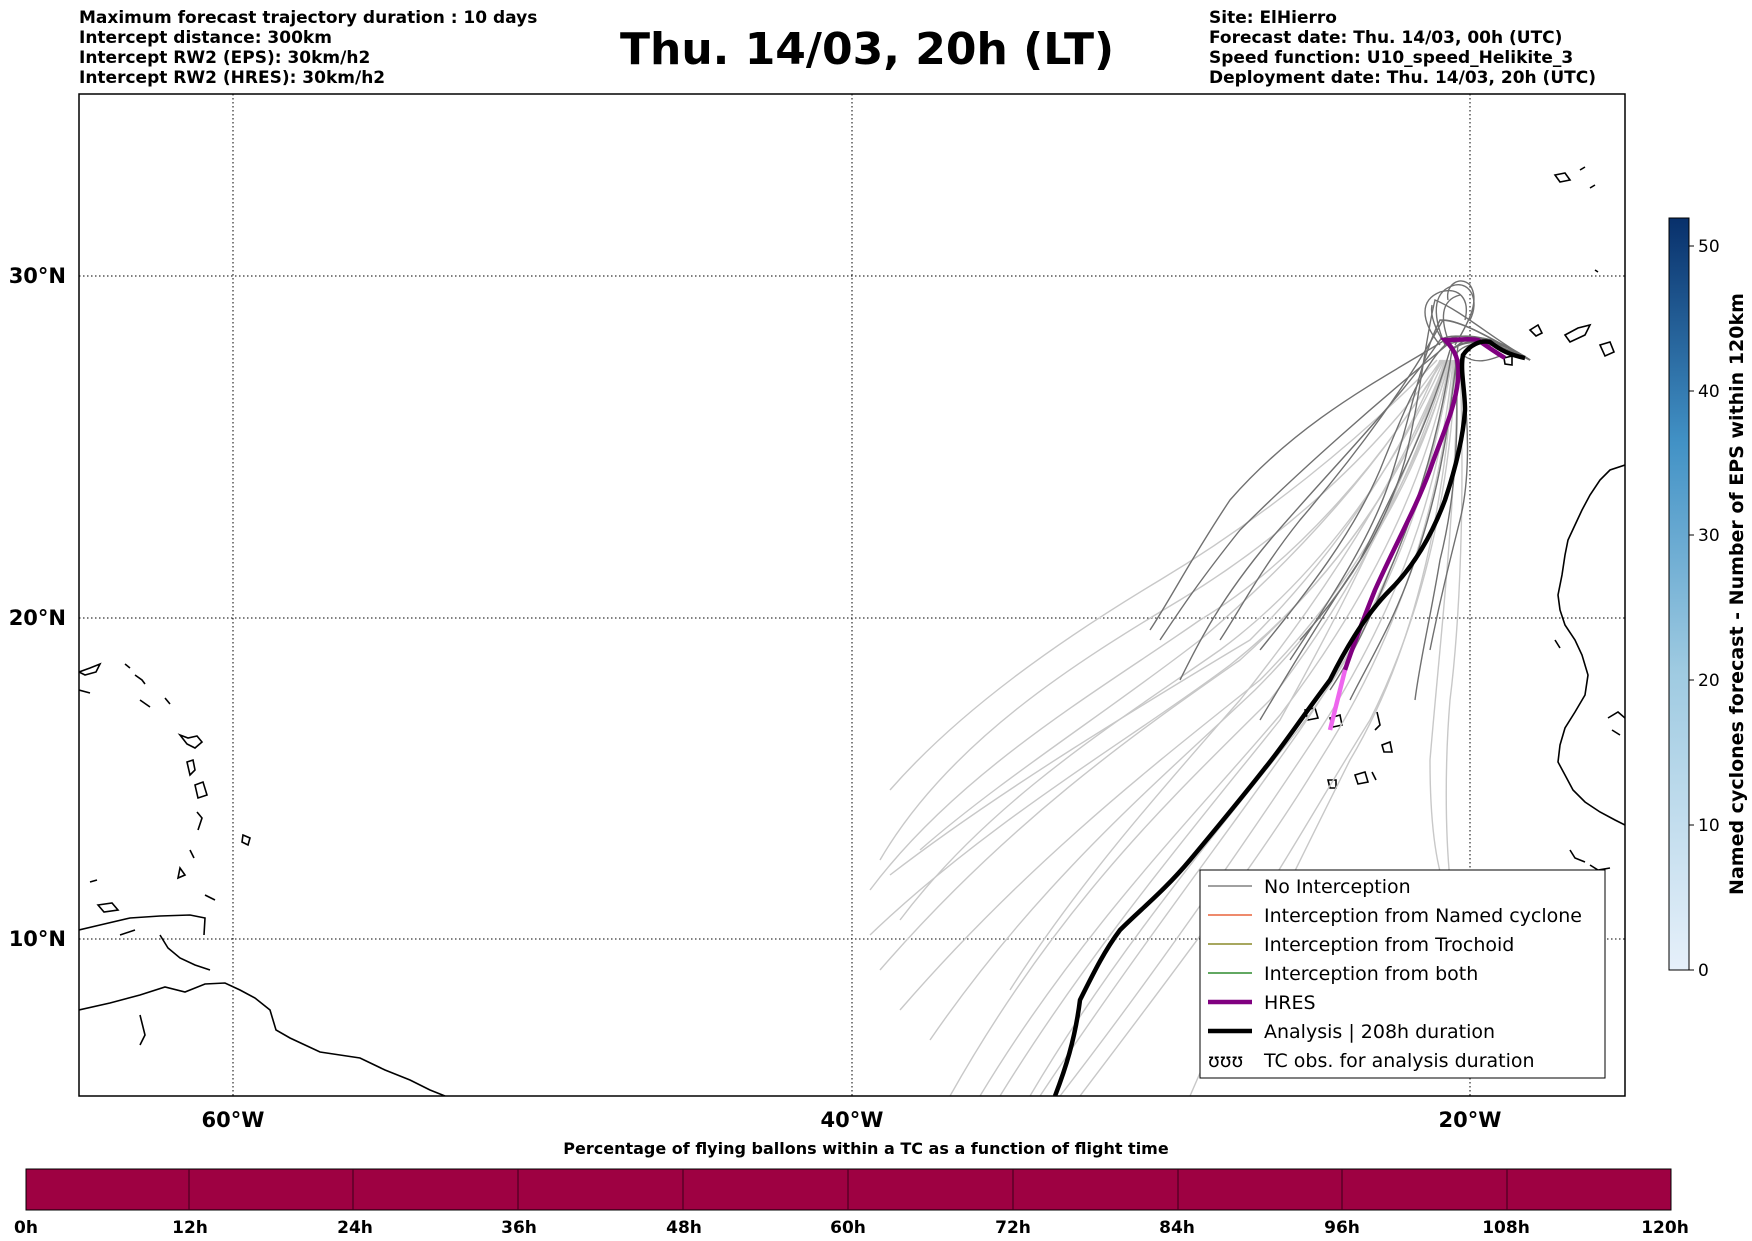 Image resolution: width=1752 pixels, height=1241 pixels. What do you see at coordinates (233, 1120) in the screenshot?
I see `lon-label-60w: 60°W` at bounding box center [233, 1120].